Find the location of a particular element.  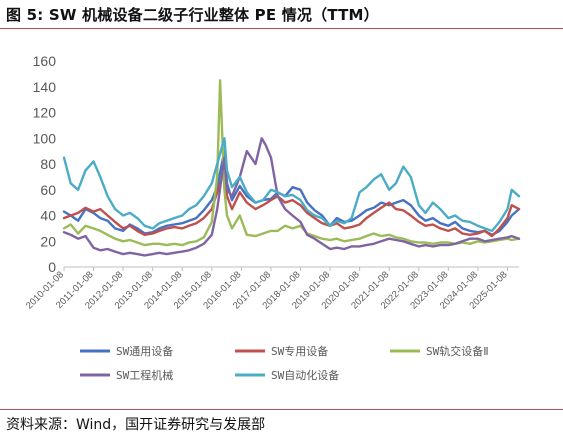

y-tick-label: 0 is located at coordinates (52, 267).